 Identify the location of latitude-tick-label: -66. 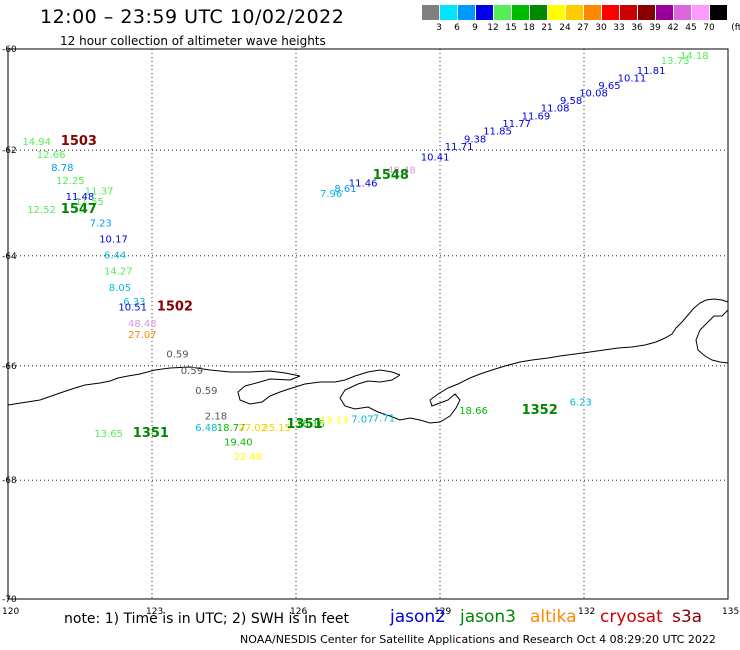
(9, 367).